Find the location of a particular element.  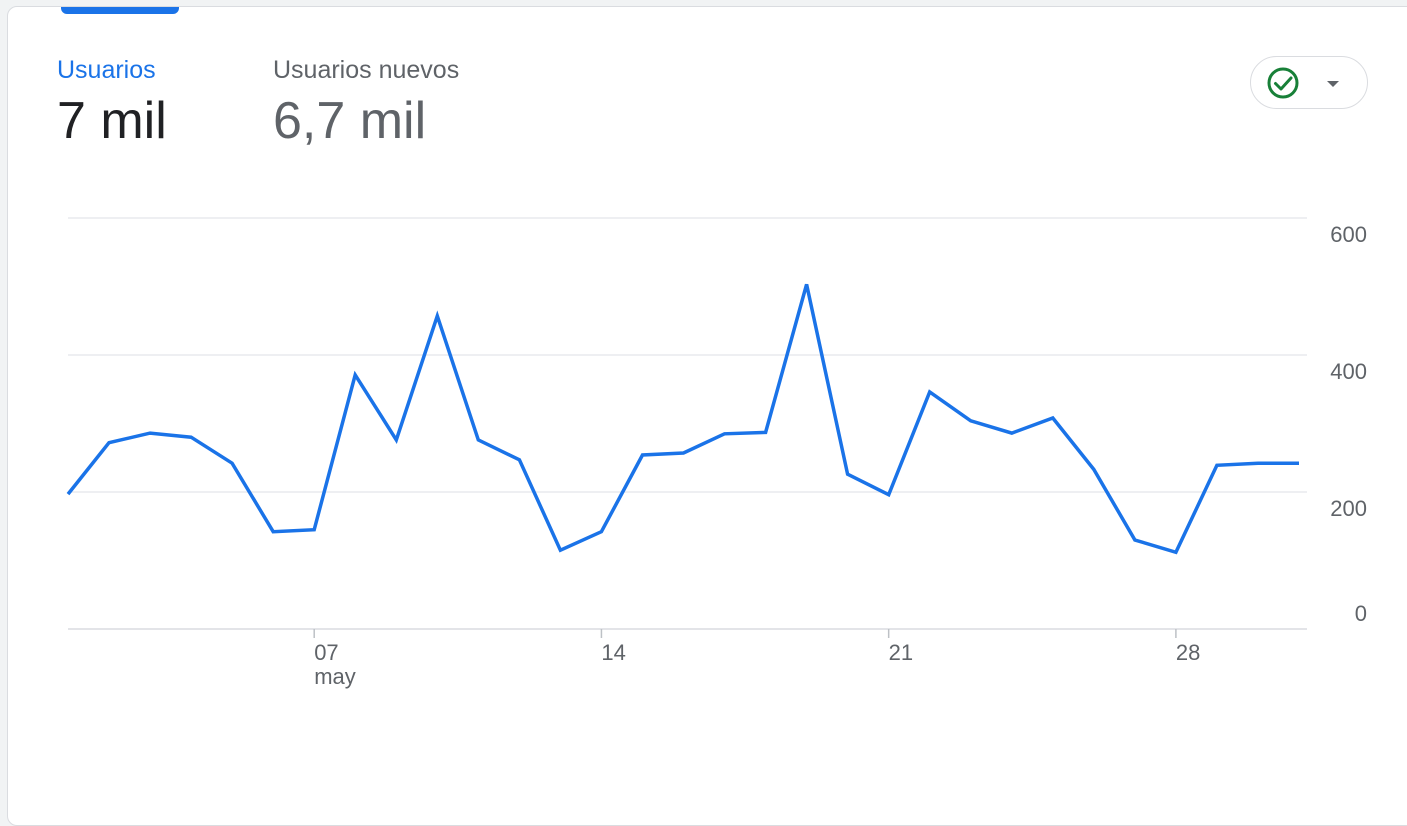

y-tick-label: 400 is located at coordinates (1348, 371).